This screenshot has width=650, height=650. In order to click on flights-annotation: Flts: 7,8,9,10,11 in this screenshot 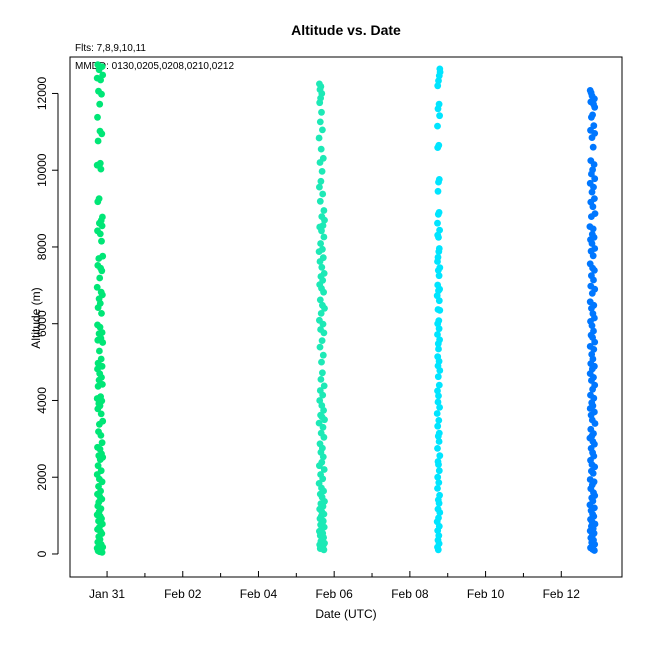, I will do `click(110, 48)`.